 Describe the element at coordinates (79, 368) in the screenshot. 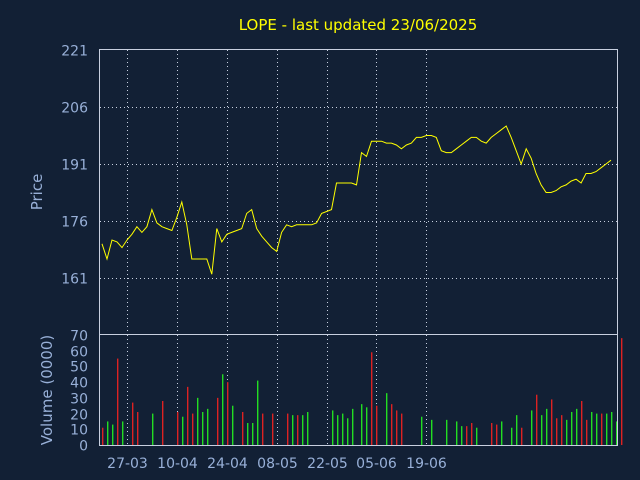

I see `volume-tick-label: 50` at that location.